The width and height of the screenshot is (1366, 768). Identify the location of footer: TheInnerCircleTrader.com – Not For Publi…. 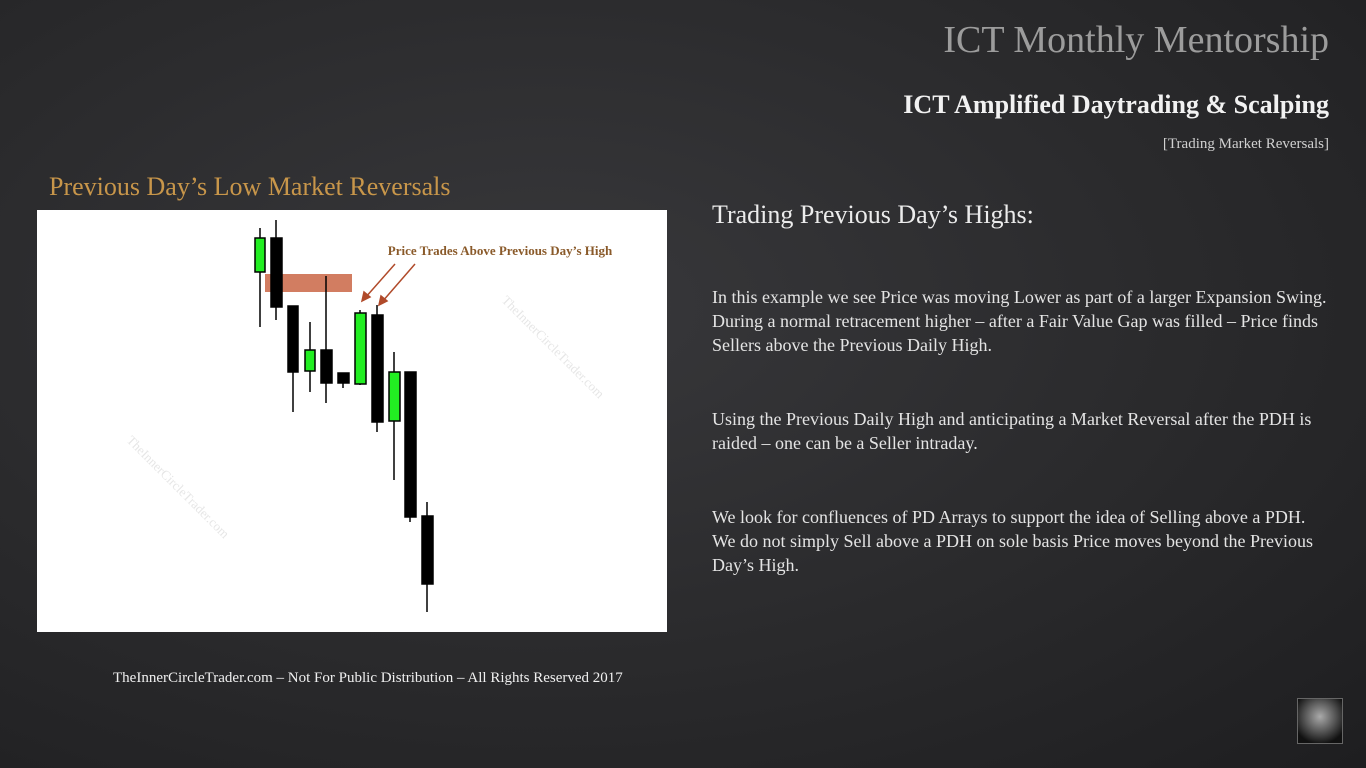
(368, 678).